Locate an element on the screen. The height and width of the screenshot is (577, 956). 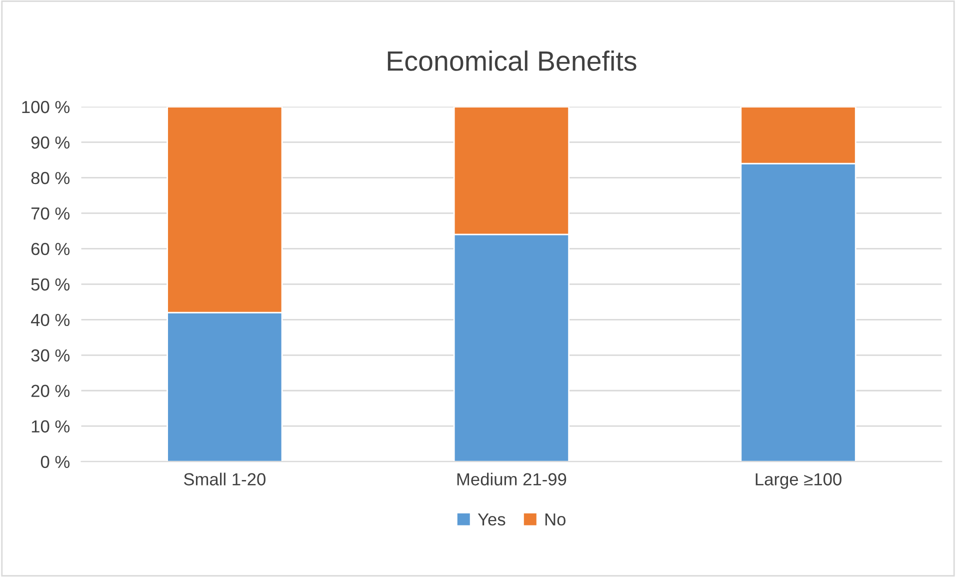
x-tick-label: Small 1-20 is located at coordinates (225, 479).